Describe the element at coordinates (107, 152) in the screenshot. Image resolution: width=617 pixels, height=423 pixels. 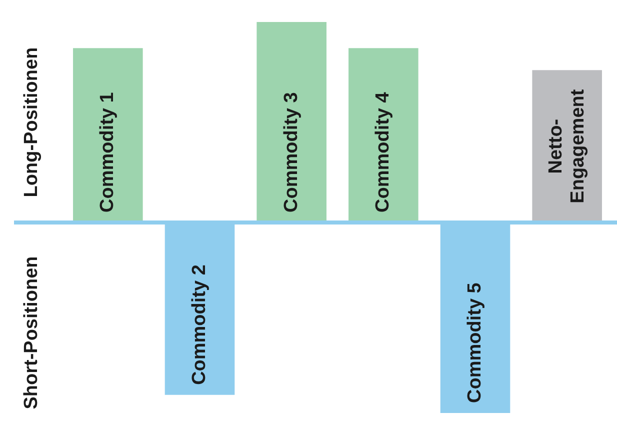
I see `x-tick-label: Commodity 1` at that location.